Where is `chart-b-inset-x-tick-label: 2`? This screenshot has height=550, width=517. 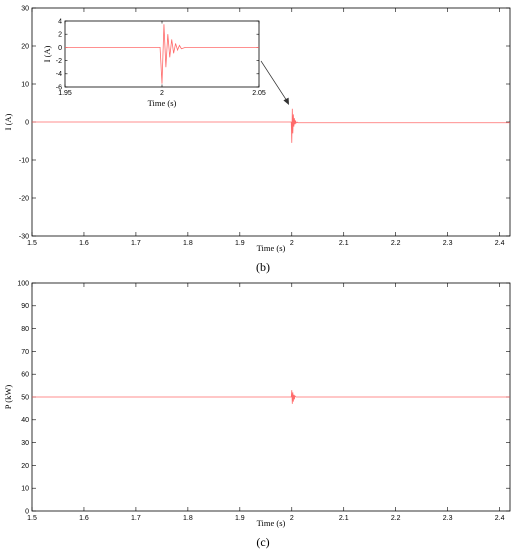 chart-b-inset-x-tick-label: 2 is located at coordinates (162, 93).